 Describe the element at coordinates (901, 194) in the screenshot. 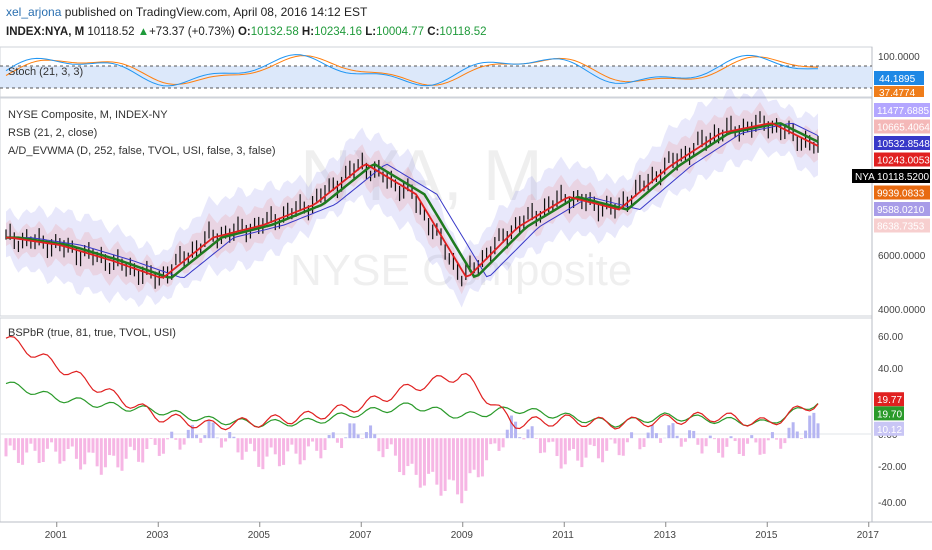

I see `price-badge-text: 9939.0833` at that location.